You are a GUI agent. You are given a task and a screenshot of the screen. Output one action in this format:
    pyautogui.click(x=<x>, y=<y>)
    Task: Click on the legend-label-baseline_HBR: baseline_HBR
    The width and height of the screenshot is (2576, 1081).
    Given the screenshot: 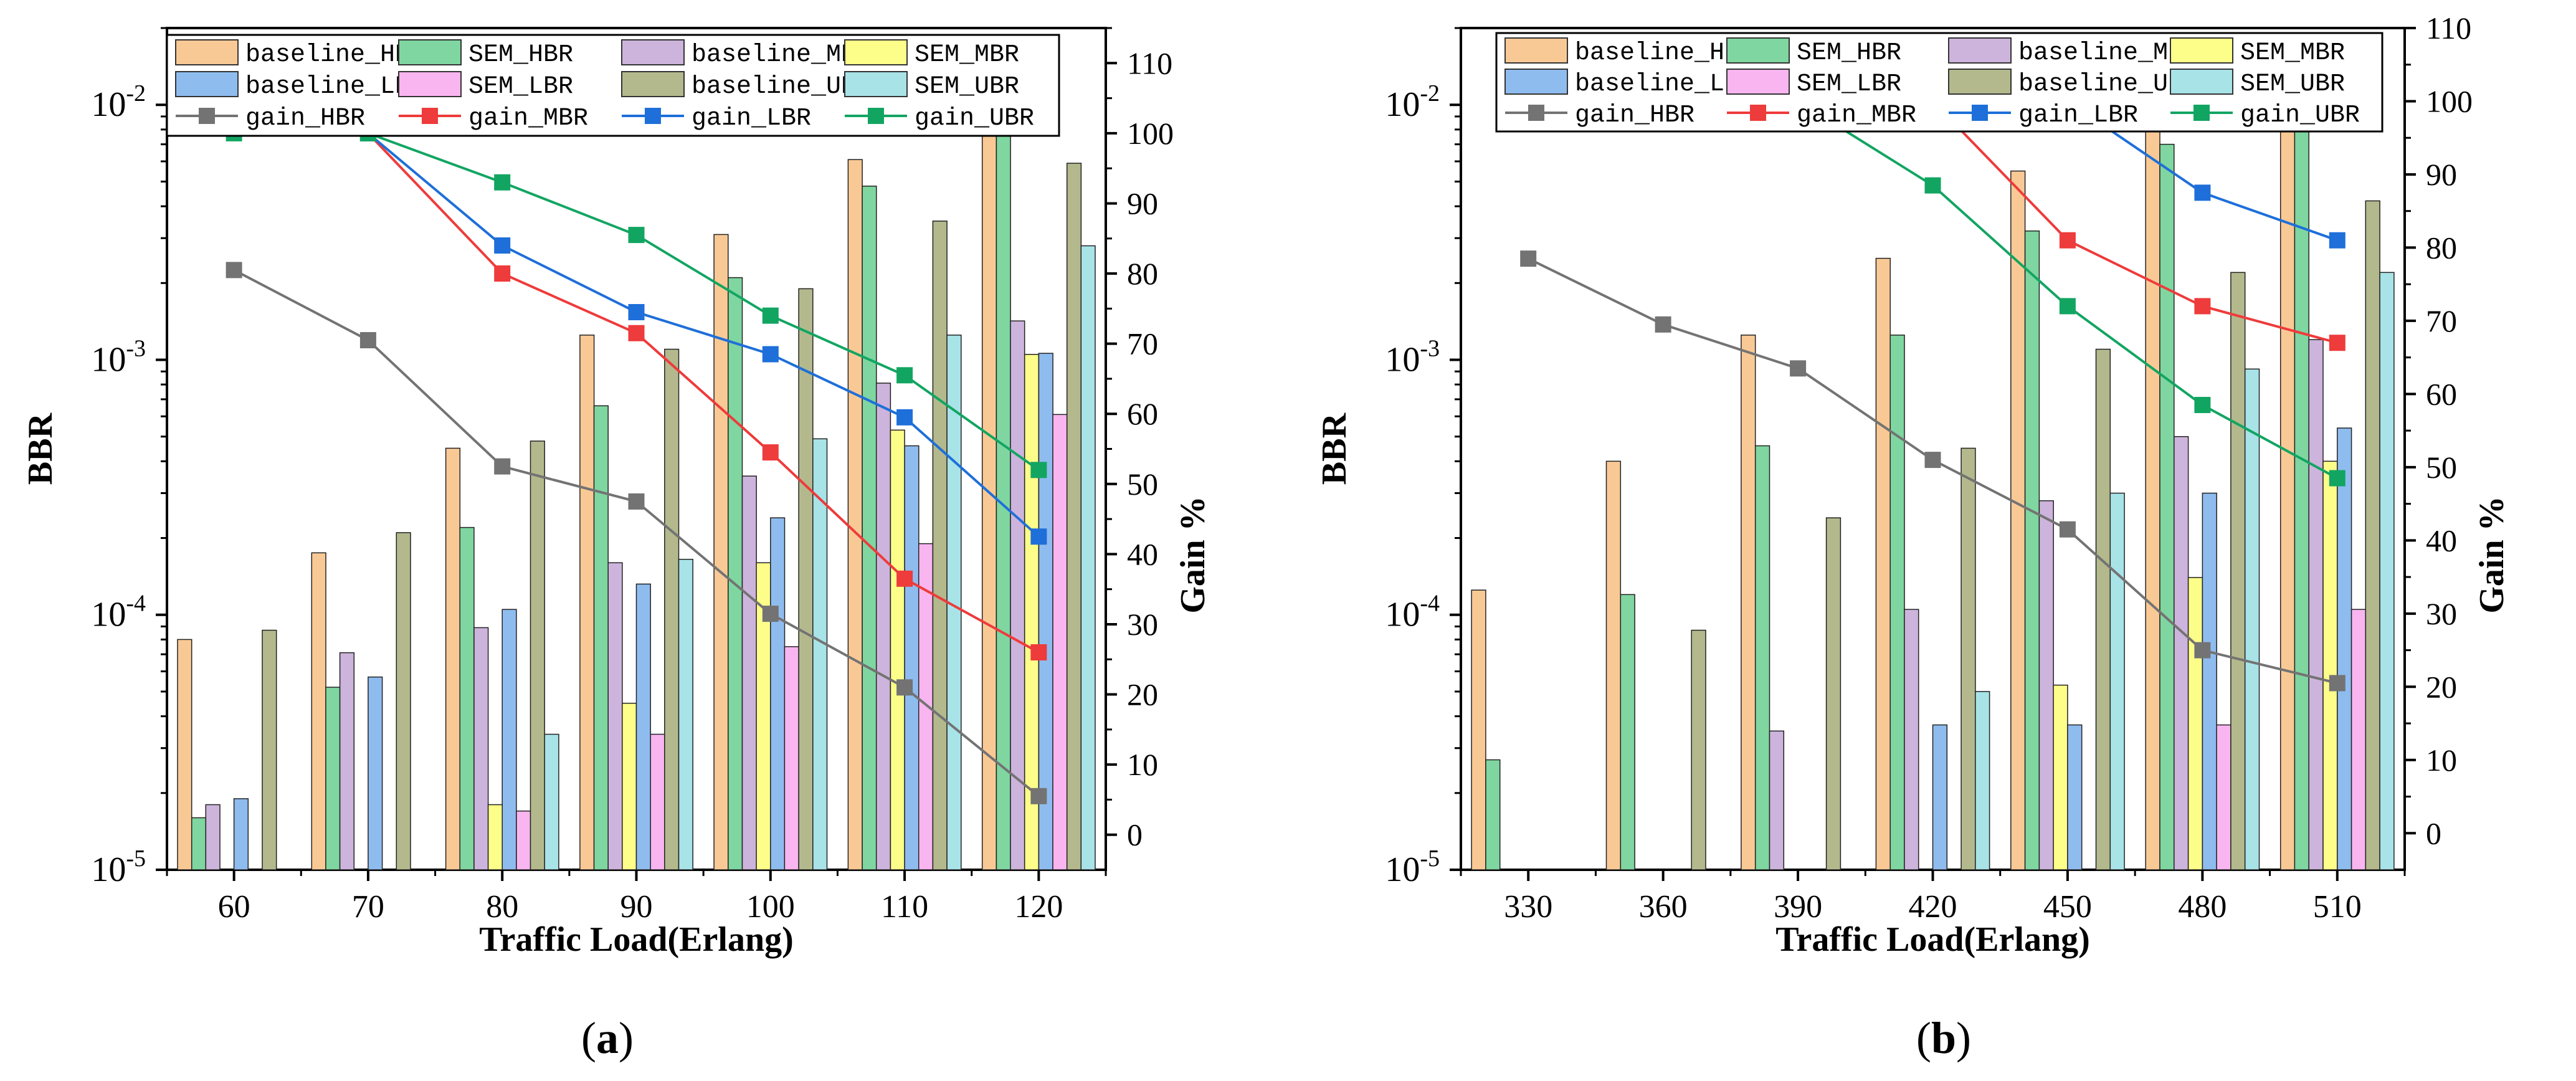 What is the action you would take?
    pyautogui.click(x=1664, y=53)
    